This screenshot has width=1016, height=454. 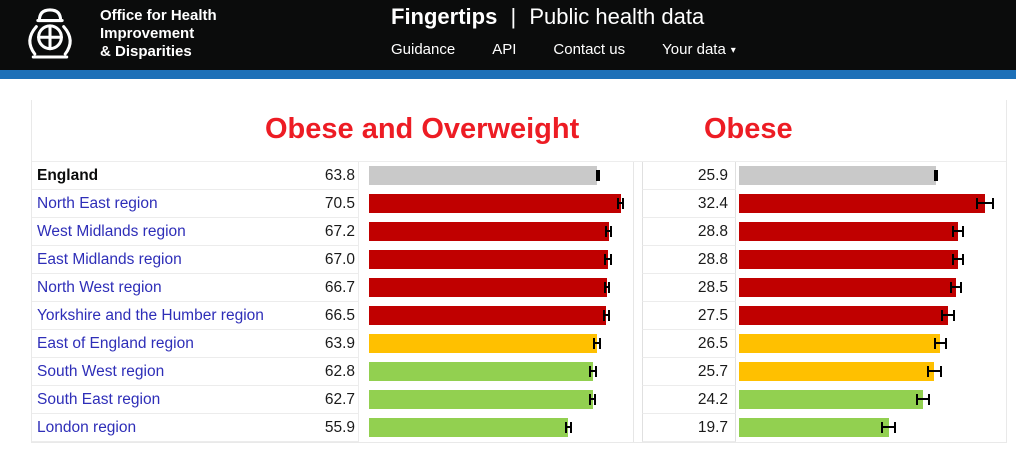 What do you see at coordinates (99, 287) in the screenshot?
I see `region-link: North West region` at bounding box center [99, 287].